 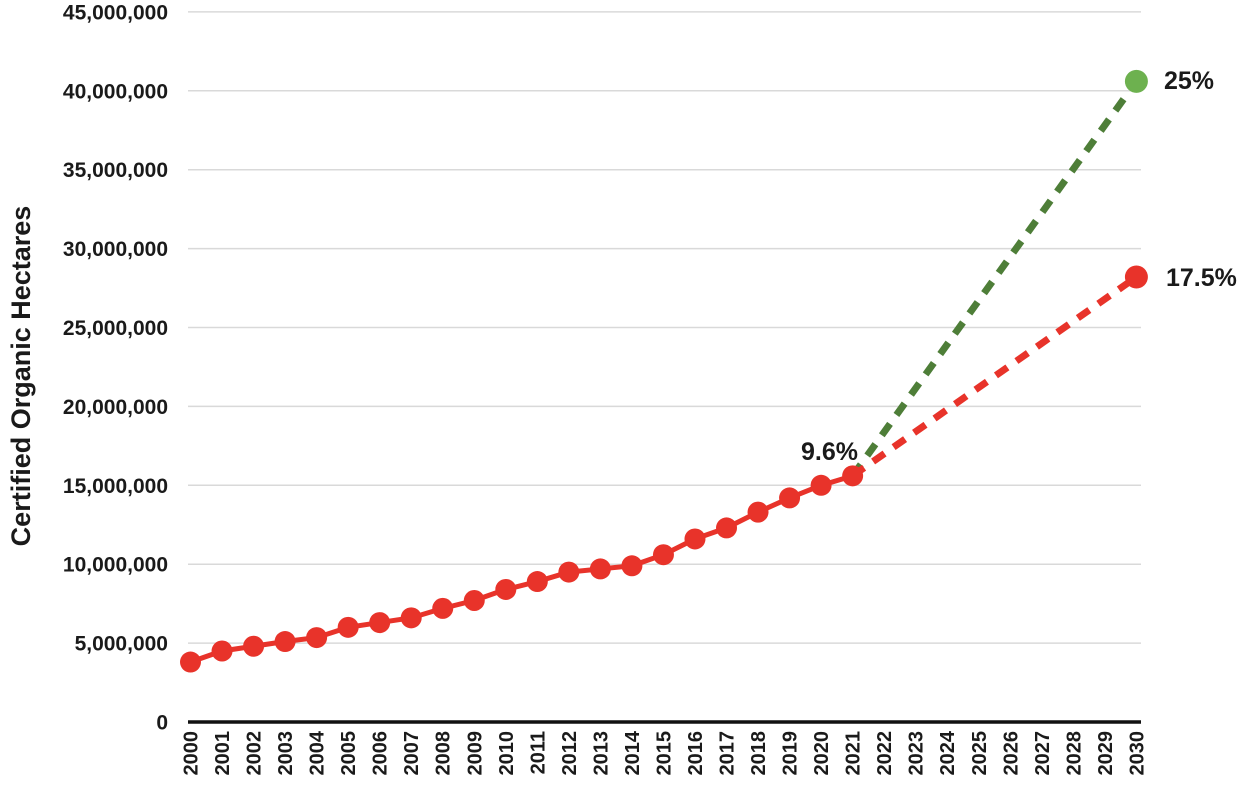 I want to click on x-tick-label: 2030, so click(x=1137, y=753).